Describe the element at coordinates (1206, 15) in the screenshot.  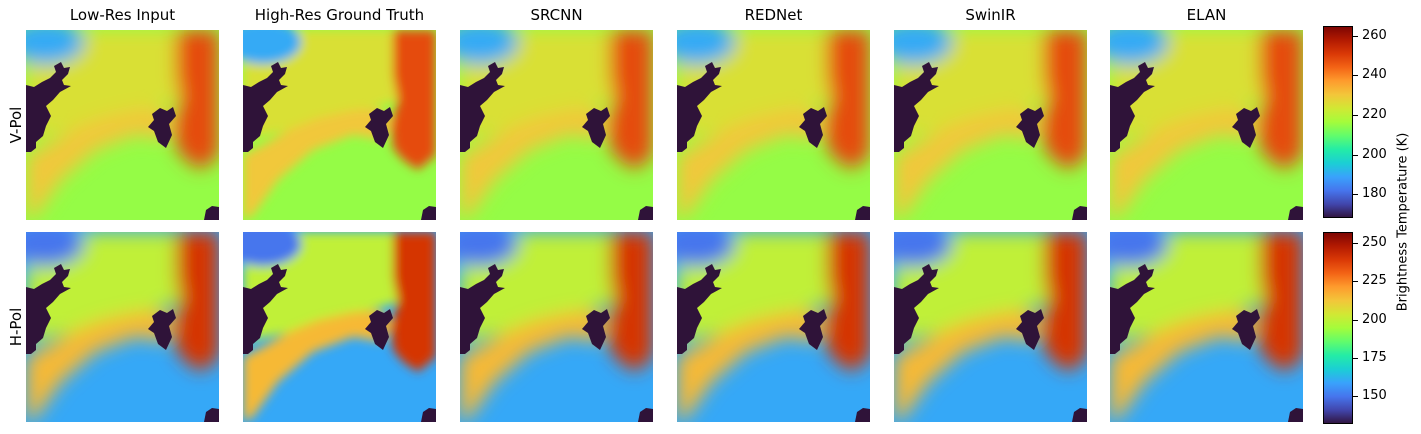
I see `column-title-elan: ELAN` at that location.